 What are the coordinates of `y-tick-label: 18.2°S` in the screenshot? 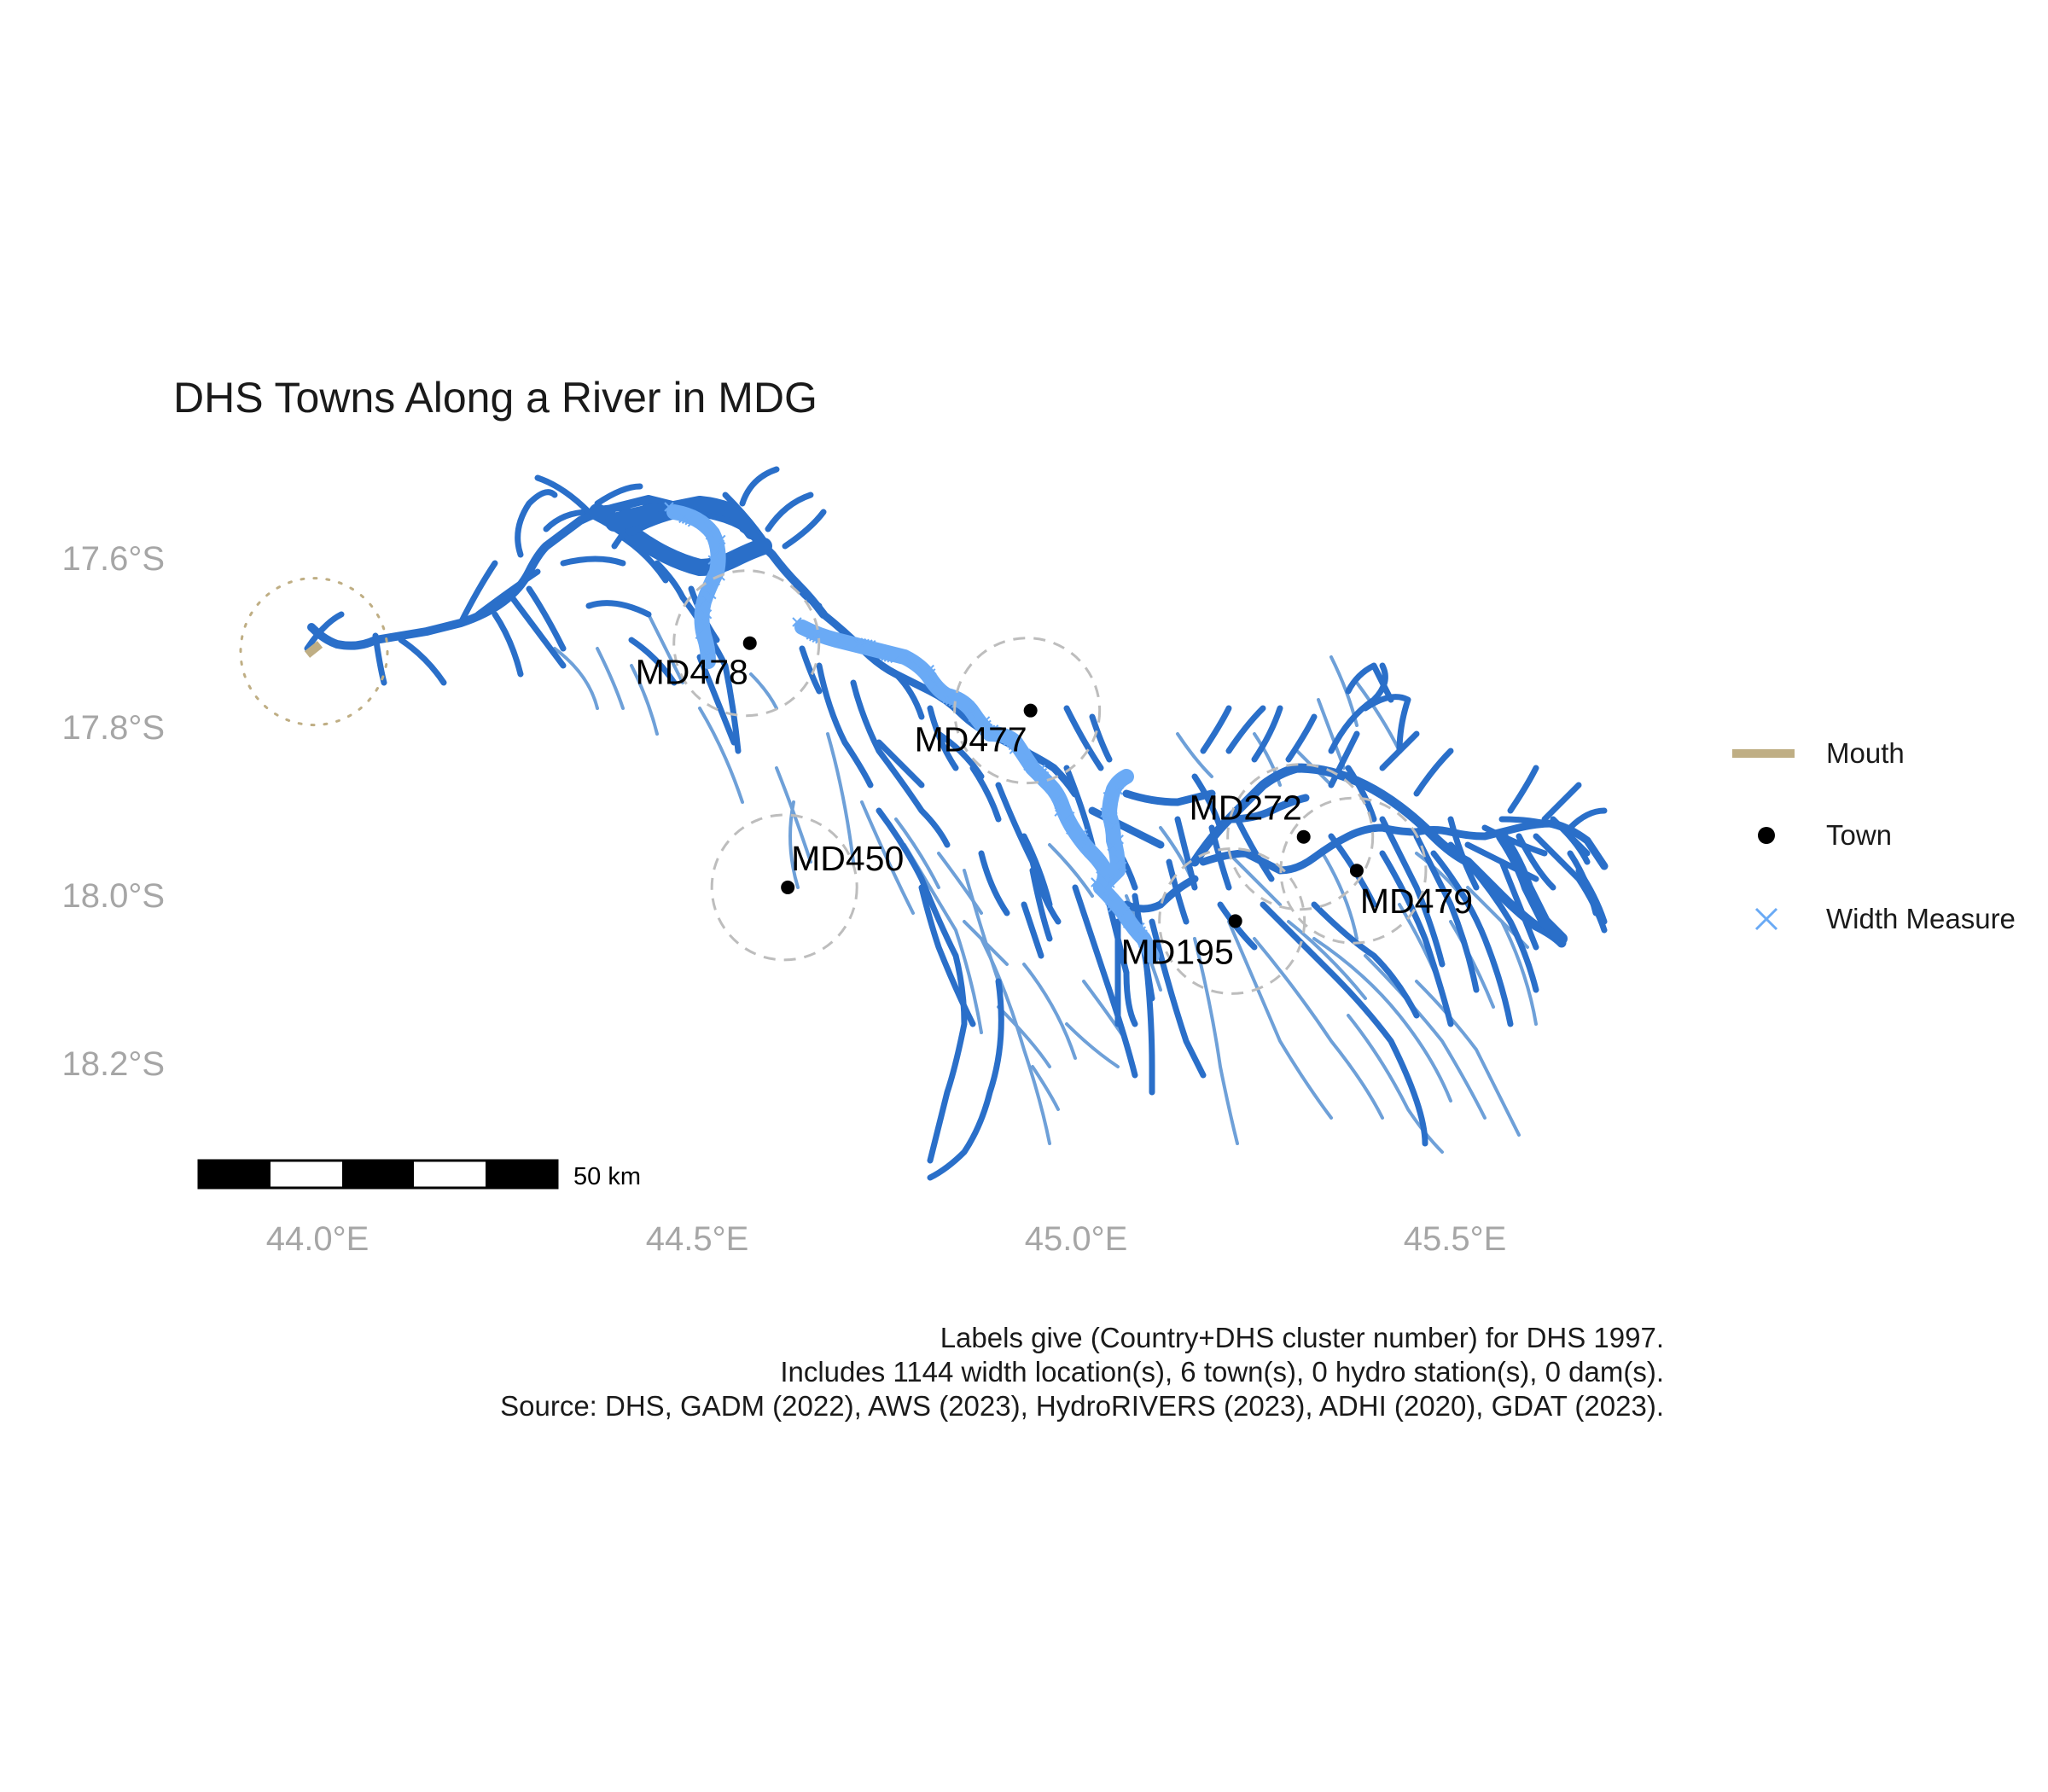 It's located at (113, 1064).